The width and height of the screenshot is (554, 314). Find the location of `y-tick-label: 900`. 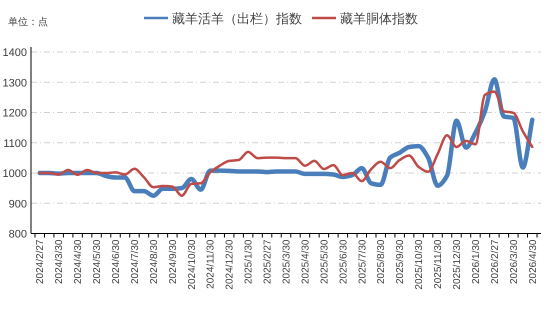

y-tick-label: 900 is located at coordinates (17, 204).